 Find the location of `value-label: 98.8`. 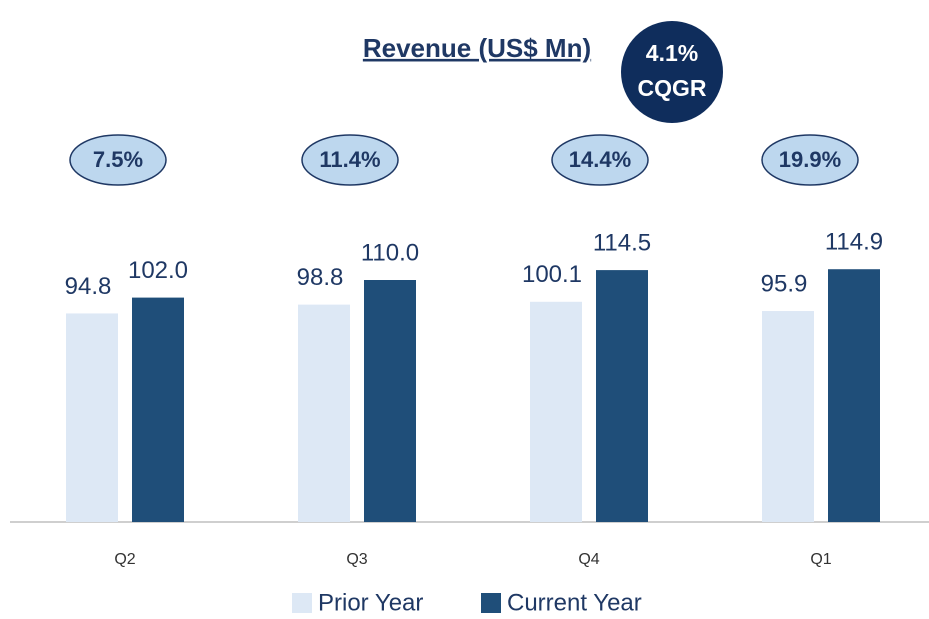

value-label: 98.8 is located at coordinates (320, 277).